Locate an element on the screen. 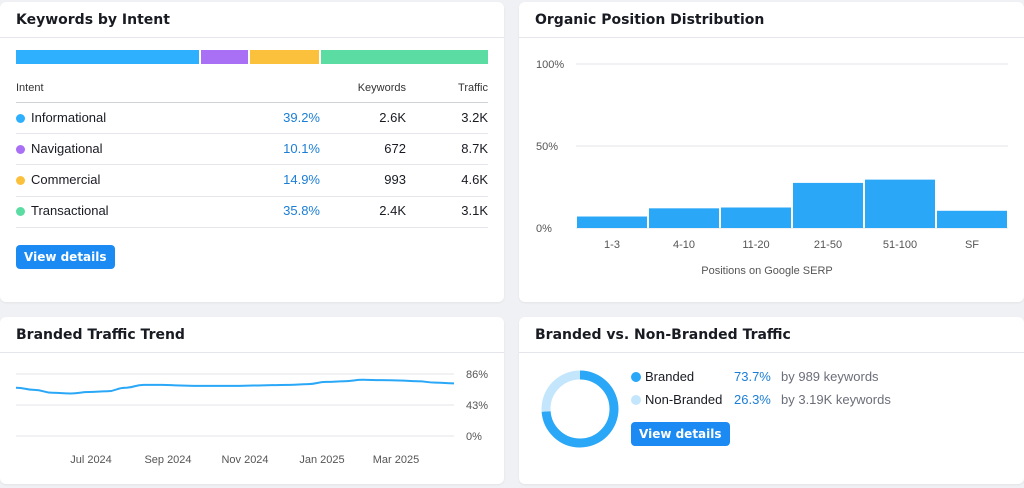  legend-detail: by 3.19K keywords is located at coordinates (836, 399).